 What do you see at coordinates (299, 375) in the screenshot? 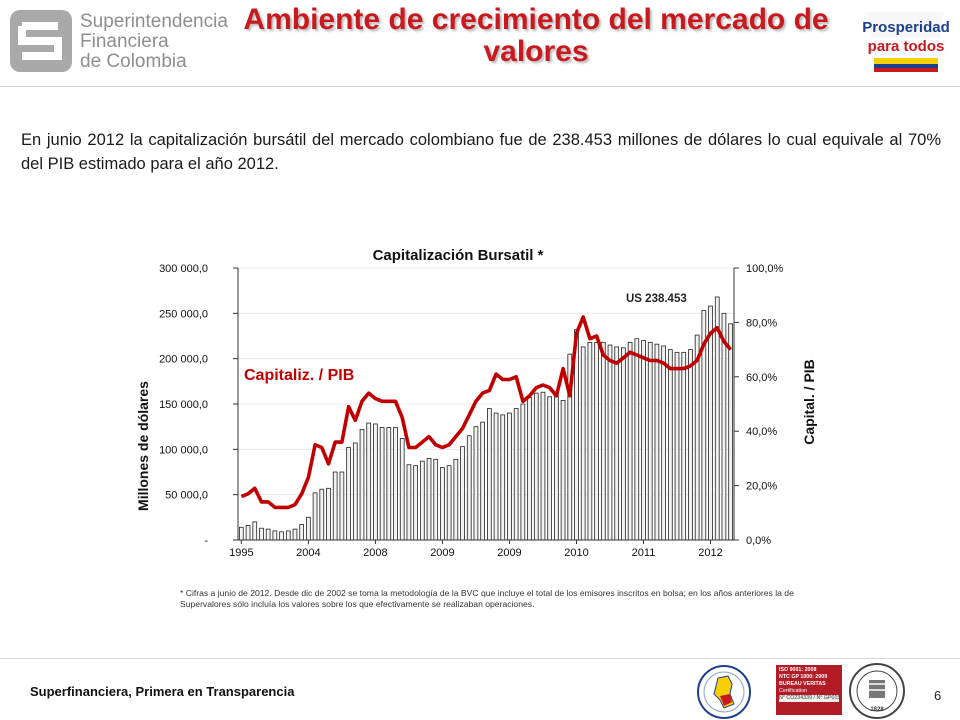
I see `ratio-series-annotation: Capitaliz. / PIB` at bounding box center [299, 375].